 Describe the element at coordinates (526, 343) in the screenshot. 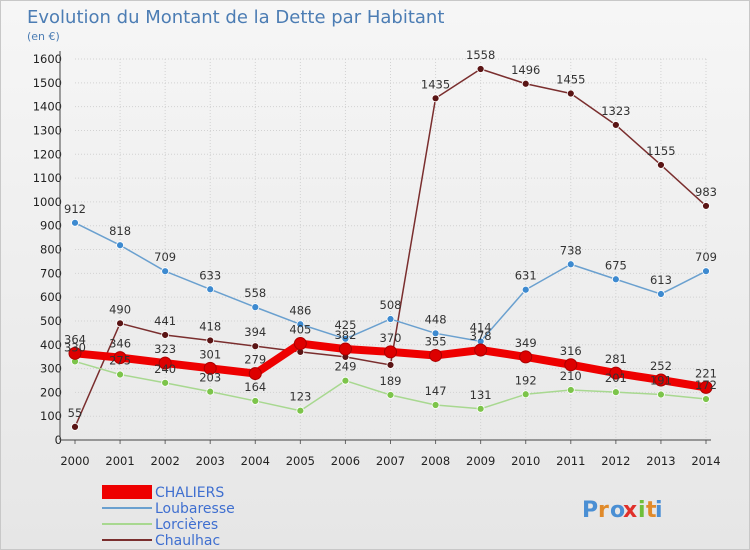

I see `data-label: 349` at that location.